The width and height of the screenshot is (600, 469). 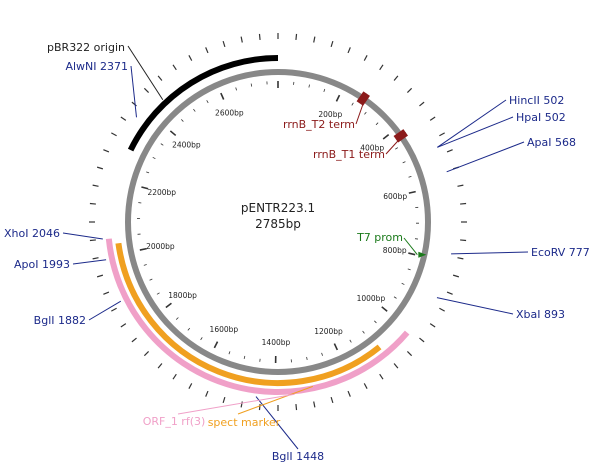 I want to click on spect-arc, so click(x=248, y=314).